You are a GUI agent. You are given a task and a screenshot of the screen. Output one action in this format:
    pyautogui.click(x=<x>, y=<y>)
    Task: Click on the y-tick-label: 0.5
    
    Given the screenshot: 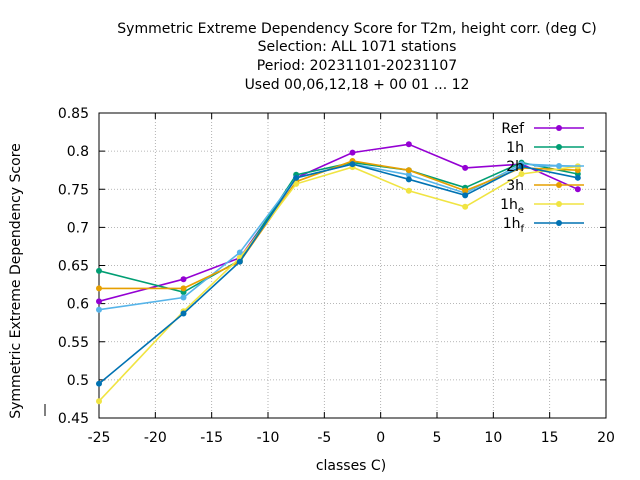 What is the action you would take?
    pyautogui.click(x=78, y=381)
    